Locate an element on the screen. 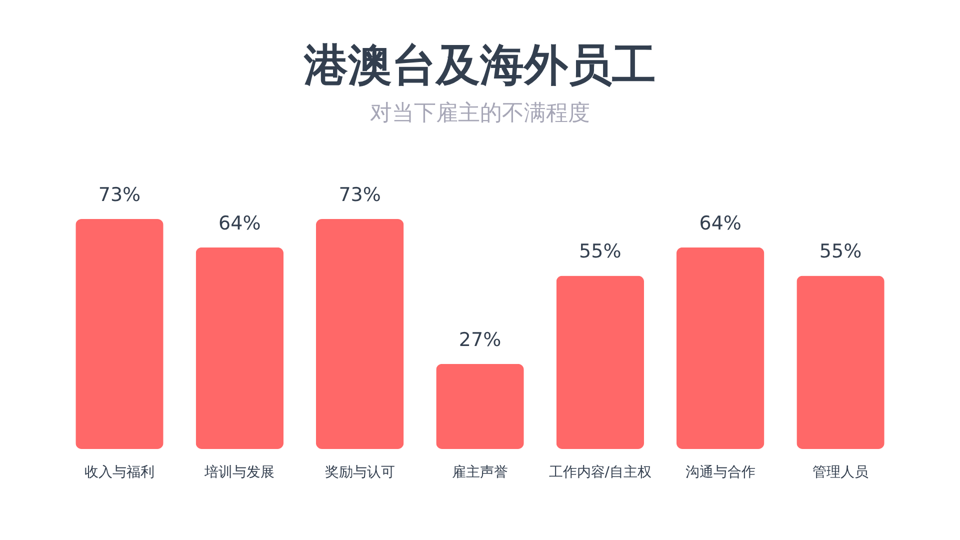  chart-title: 港澳台及海外员工 is located at coordinates (479, 65).